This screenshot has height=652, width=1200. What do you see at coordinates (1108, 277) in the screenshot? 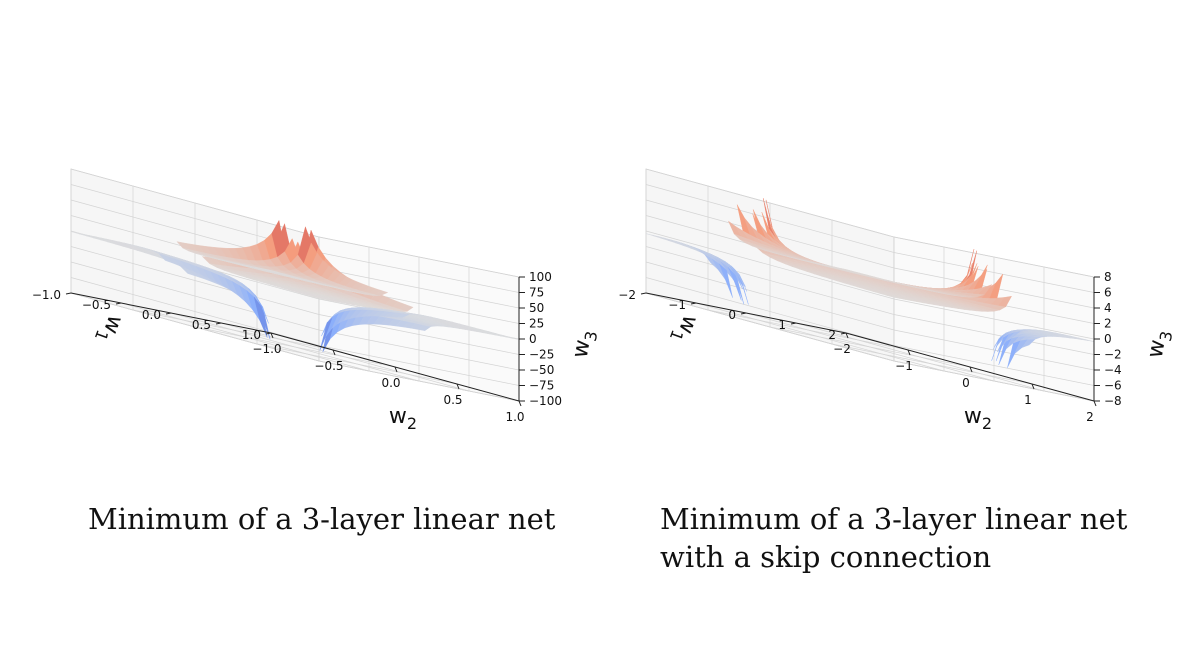
I see `z-tick-label: 8` at bounding box center [1108, 277].